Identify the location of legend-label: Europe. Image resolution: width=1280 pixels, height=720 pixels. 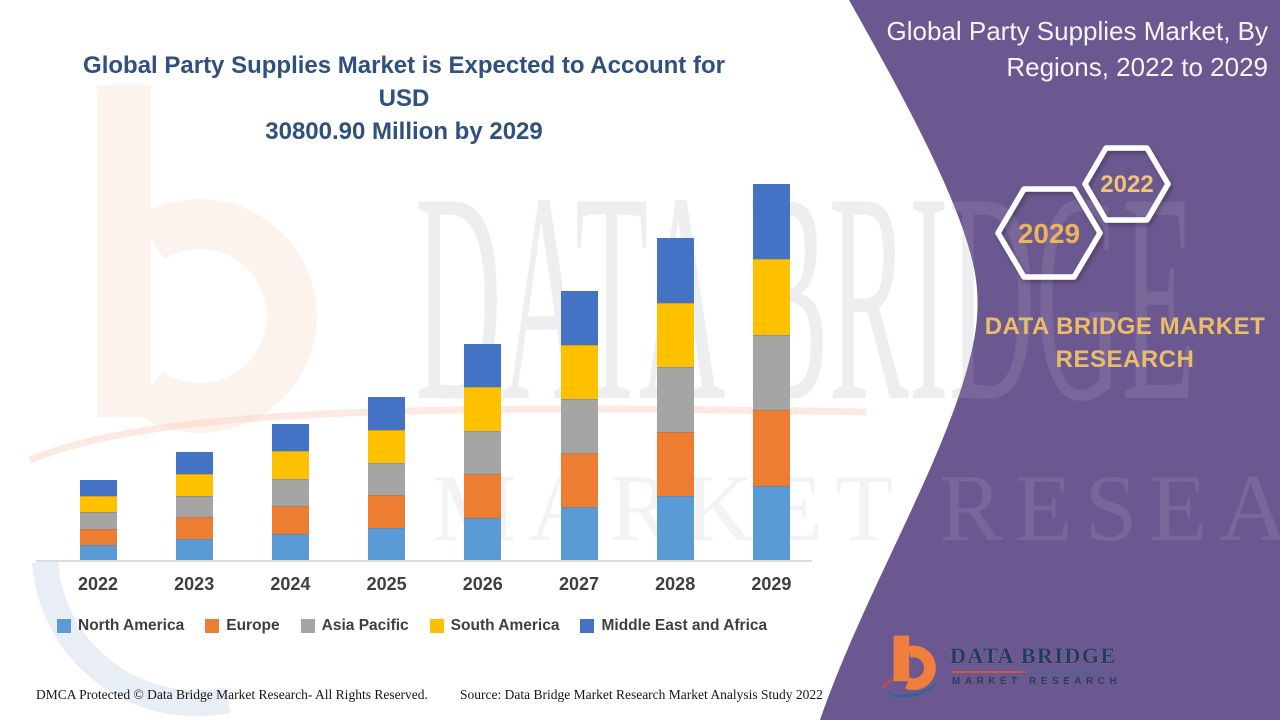
(253, 625).